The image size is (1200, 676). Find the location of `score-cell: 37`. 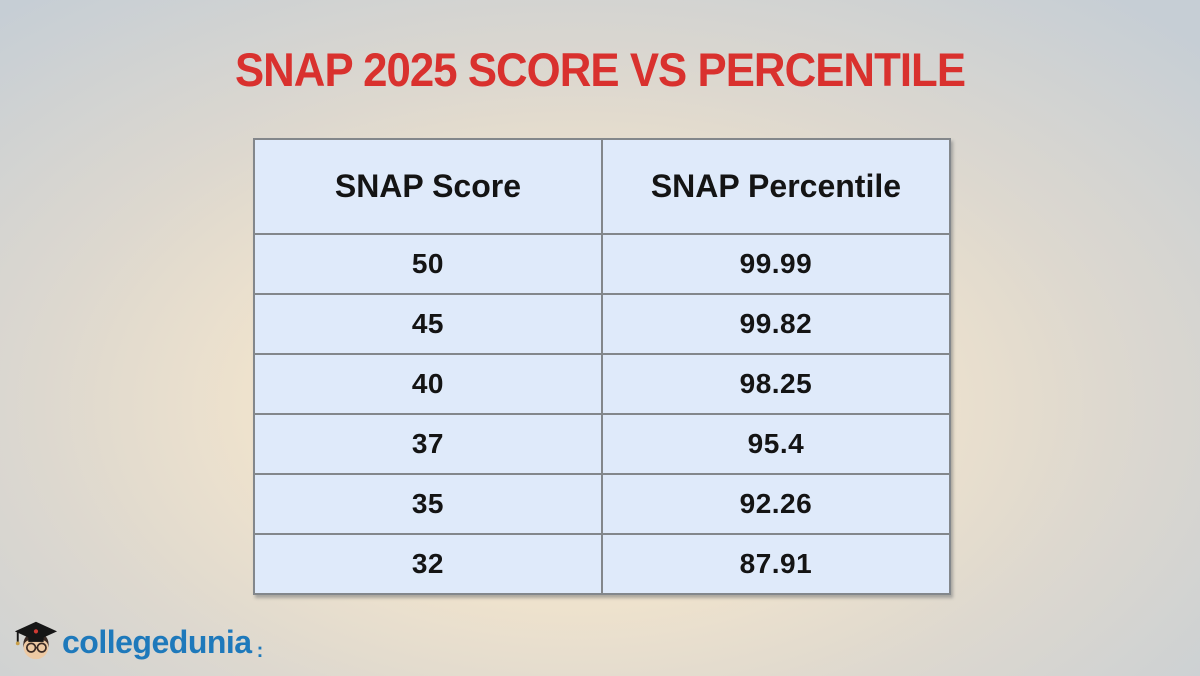

score-cell: 37 is located at coordinates (428, 444).